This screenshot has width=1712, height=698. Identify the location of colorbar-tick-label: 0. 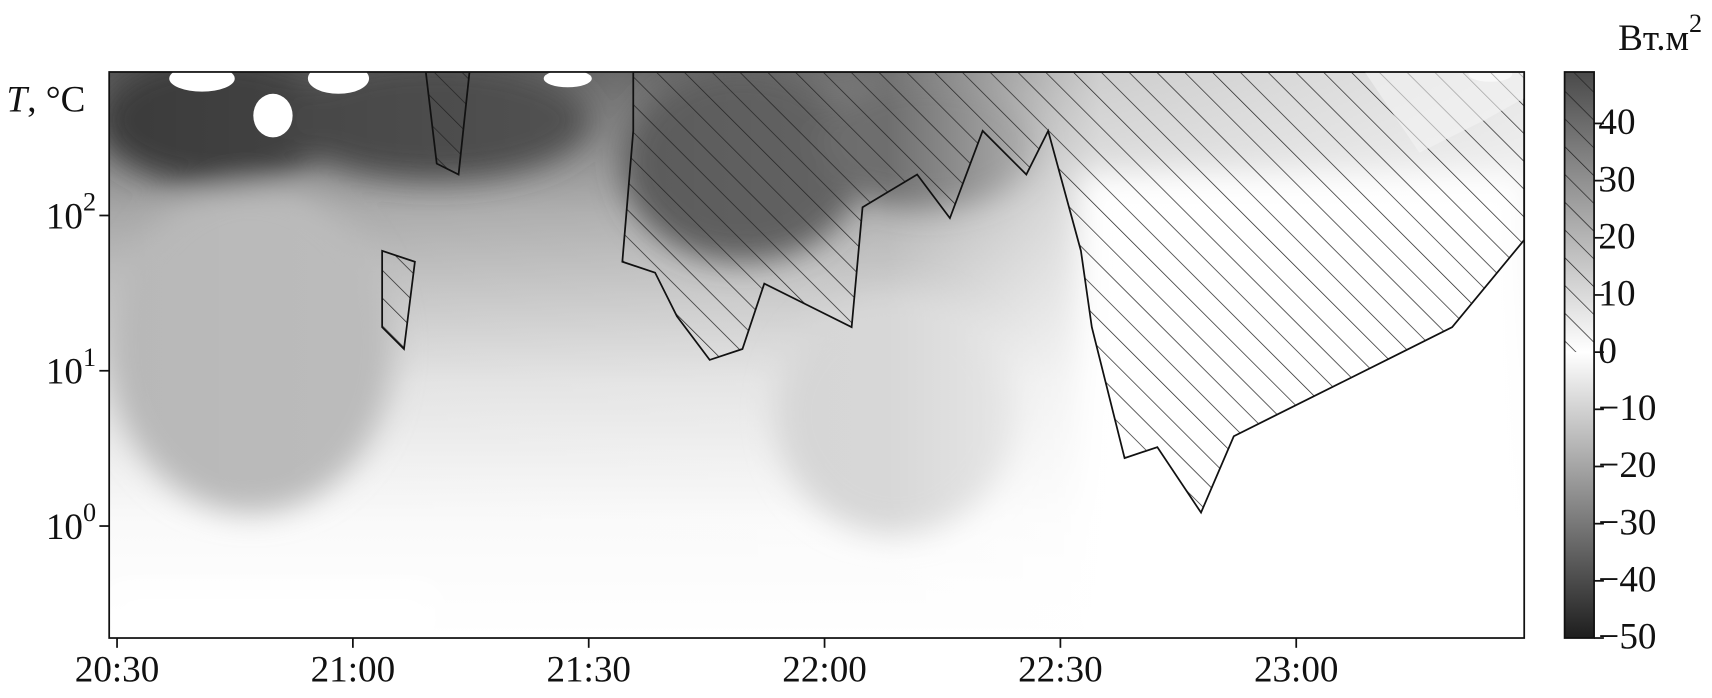
(1607, 351).